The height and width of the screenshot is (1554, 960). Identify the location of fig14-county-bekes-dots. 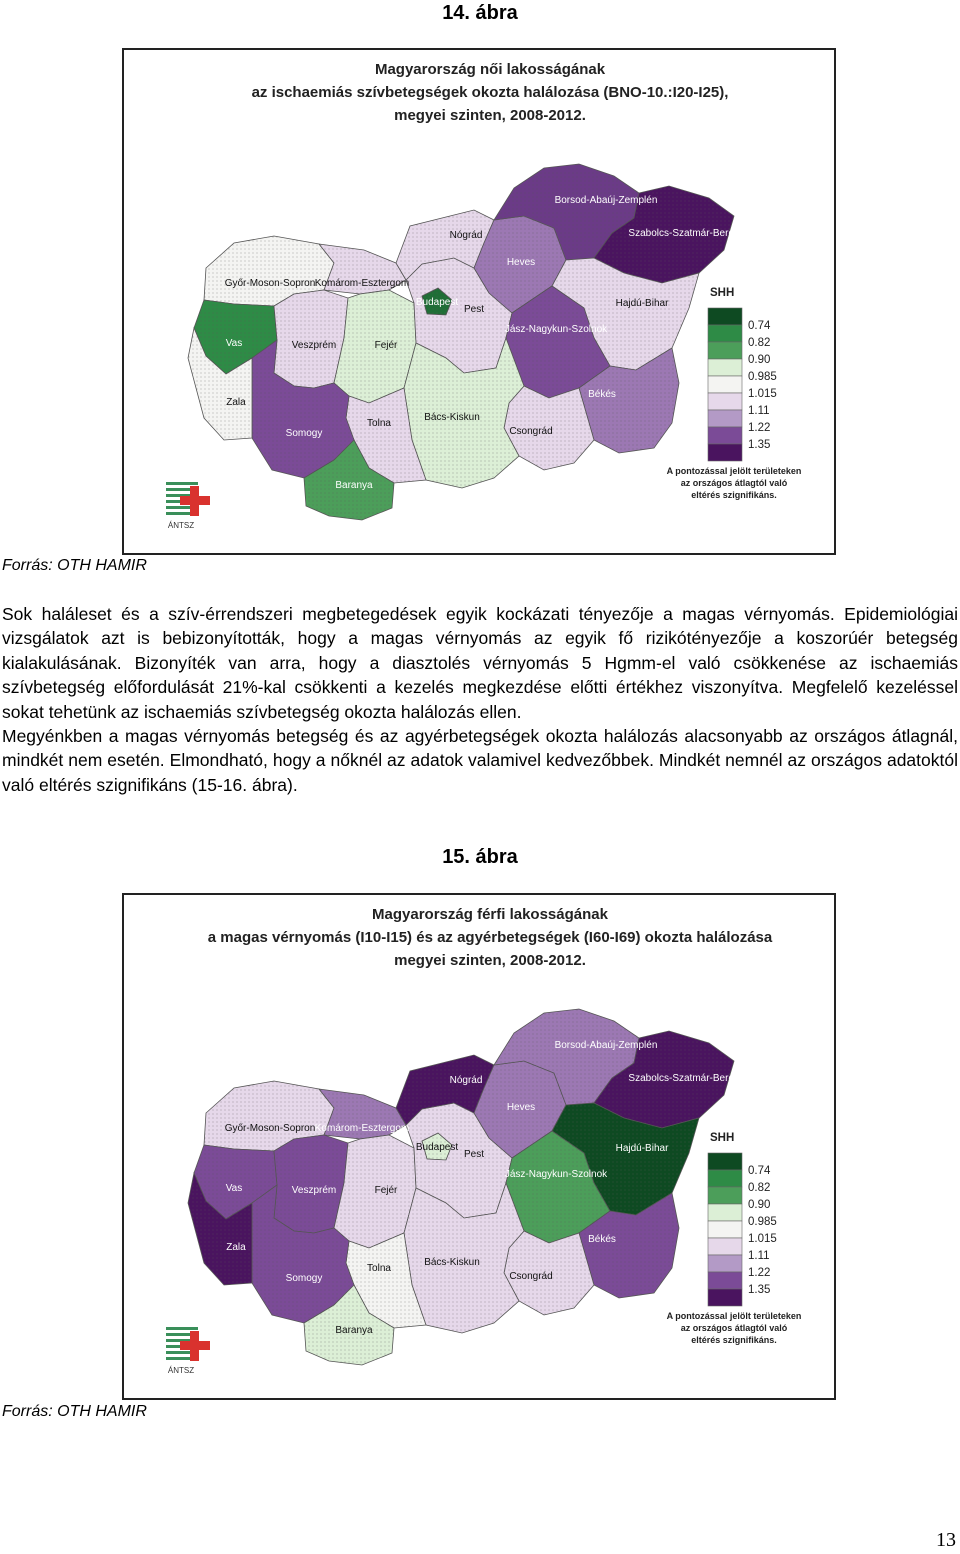
(629, 400).